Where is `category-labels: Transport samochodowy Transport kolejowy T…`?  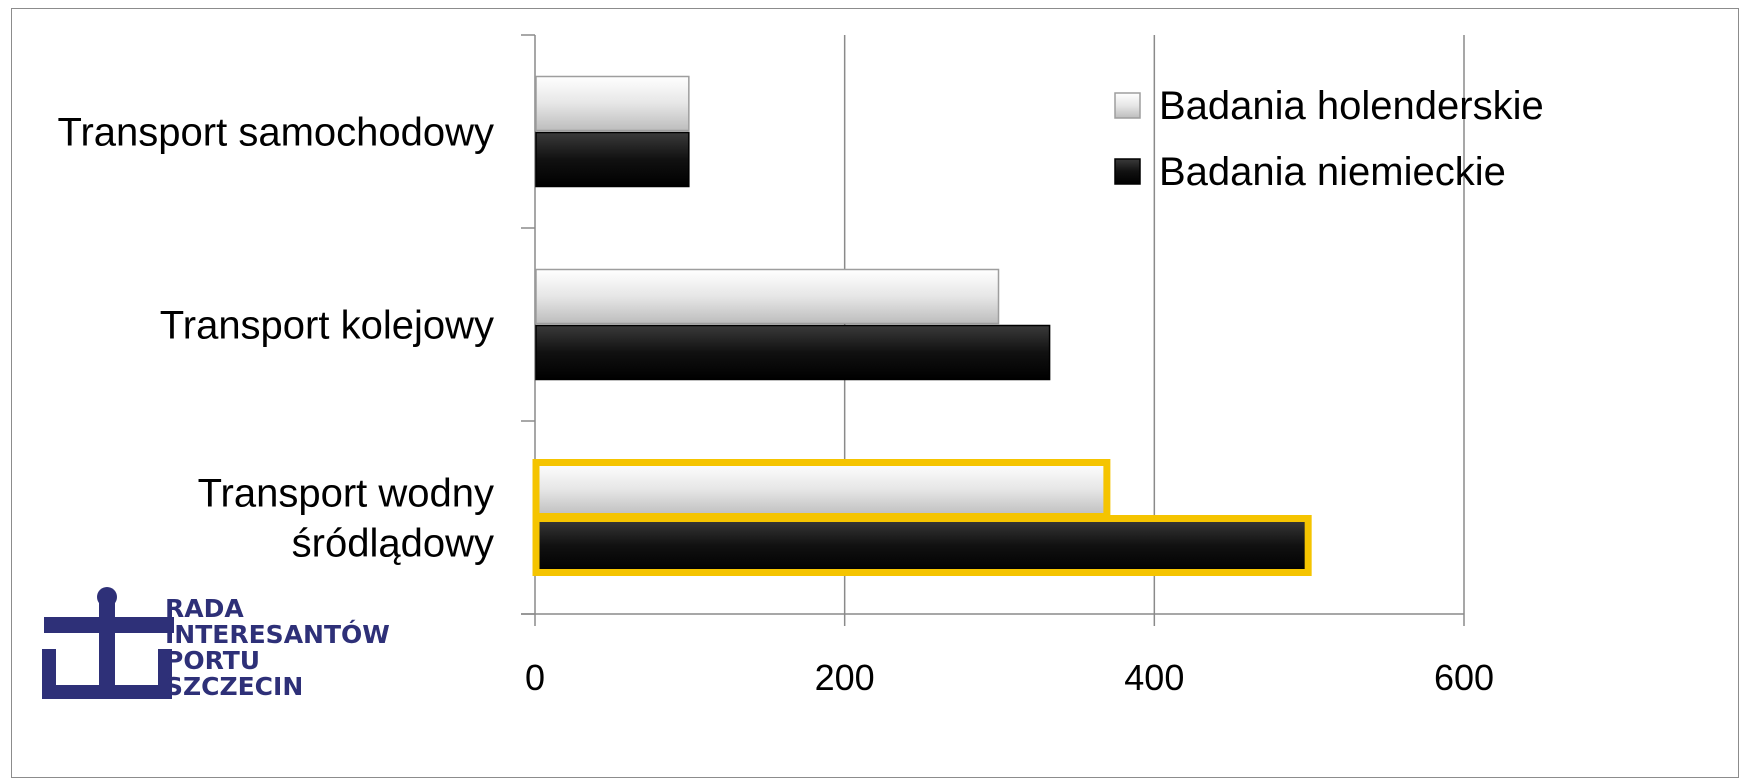 category-labels: Transport samochodowy Transport kolejowy T… is located at coordinates (276, 338).